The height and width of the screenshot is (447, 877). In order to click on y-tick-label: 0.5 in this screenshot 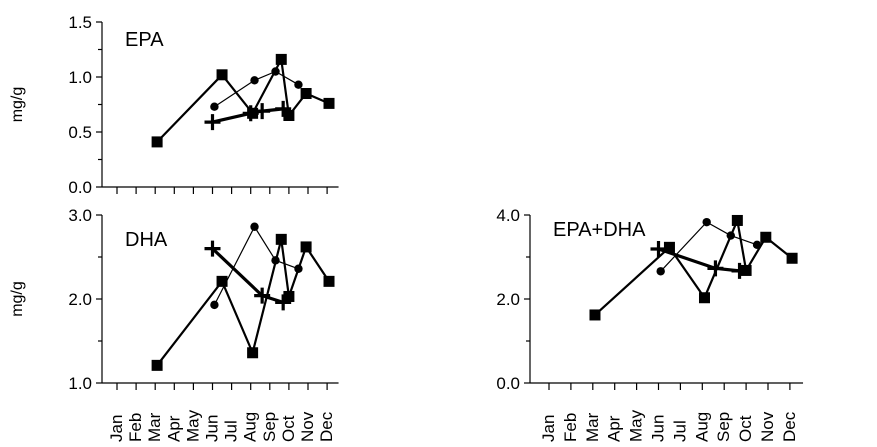, I will do `click(80, 132)`.